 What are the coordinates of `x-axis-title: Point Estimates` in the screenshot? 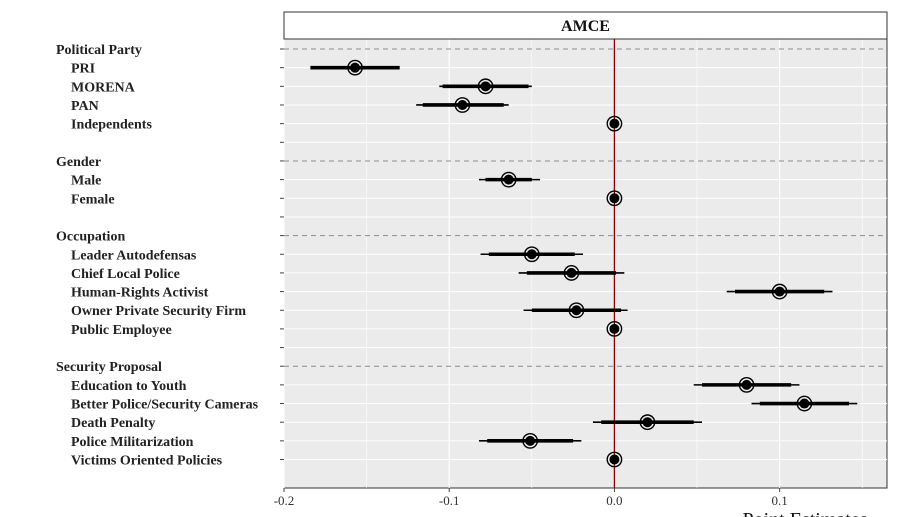 It's located at (805, 513).